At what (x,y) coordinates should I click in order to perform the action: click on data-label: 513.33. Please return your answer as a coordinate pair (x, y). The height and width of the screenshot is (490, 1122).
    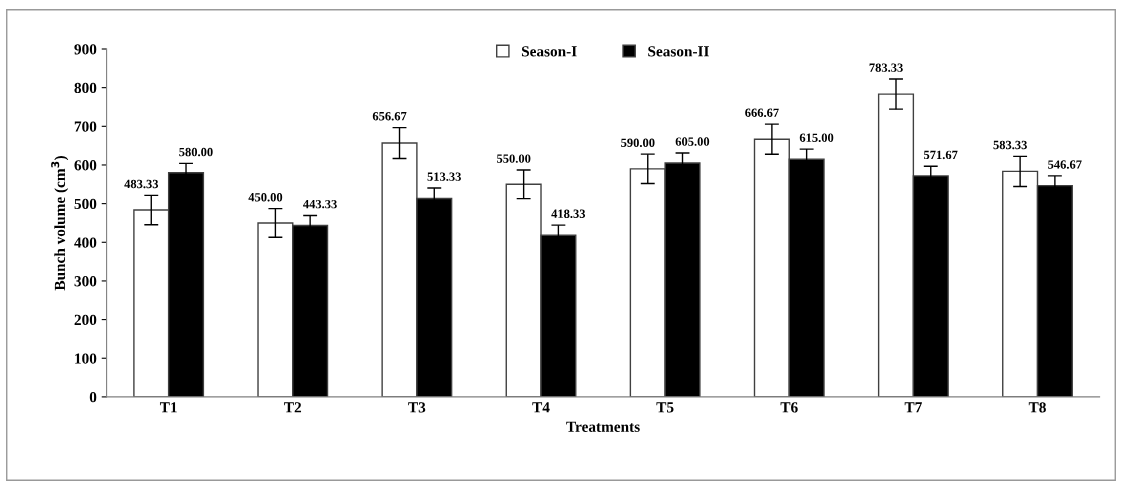
    Looking at the image, I should click on (444, 176).